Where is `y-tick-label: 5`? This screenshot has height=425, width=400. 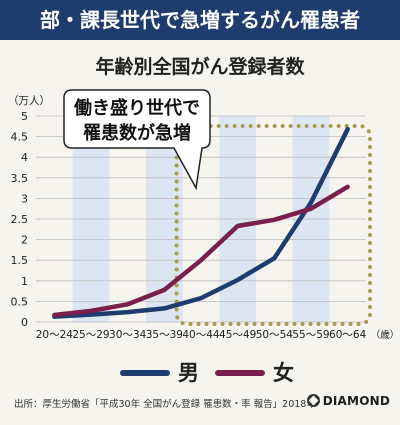
y-tick-label: 5 is located at coordinates (24, 116).